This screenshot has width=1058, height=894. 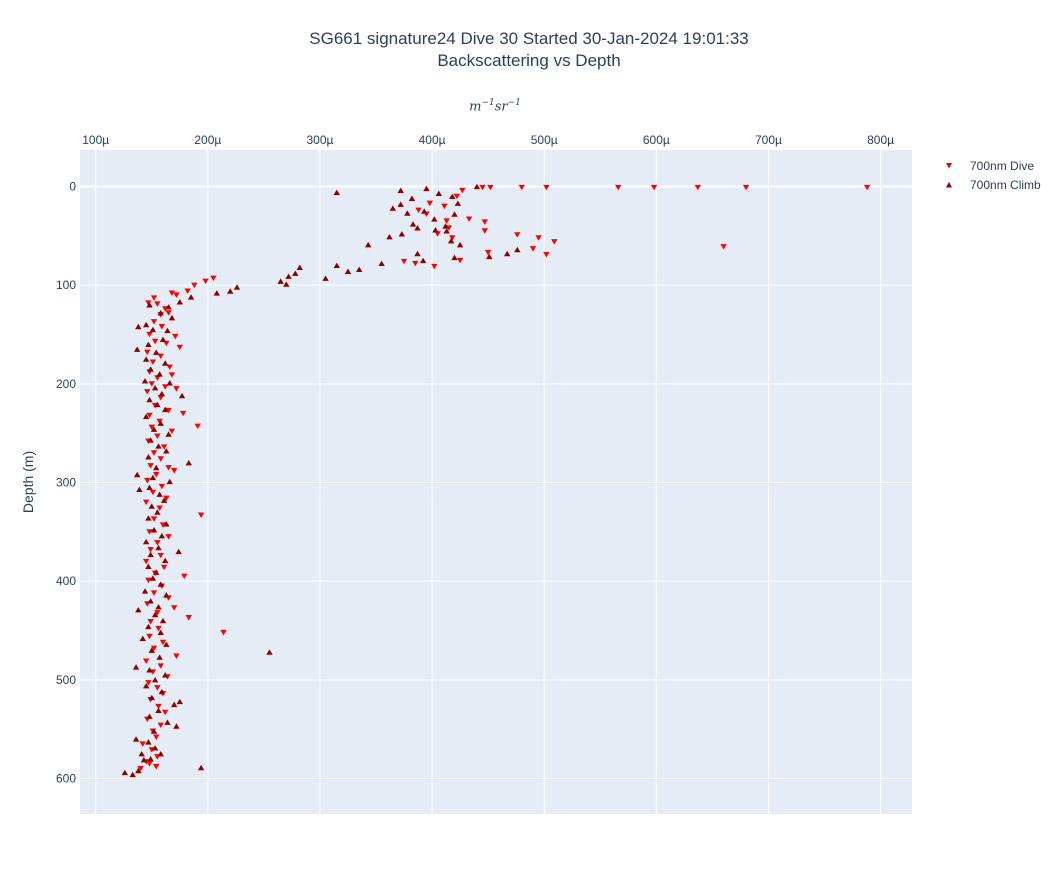 I want to click on y-tick-label: 200, so click(x=66, y=384).